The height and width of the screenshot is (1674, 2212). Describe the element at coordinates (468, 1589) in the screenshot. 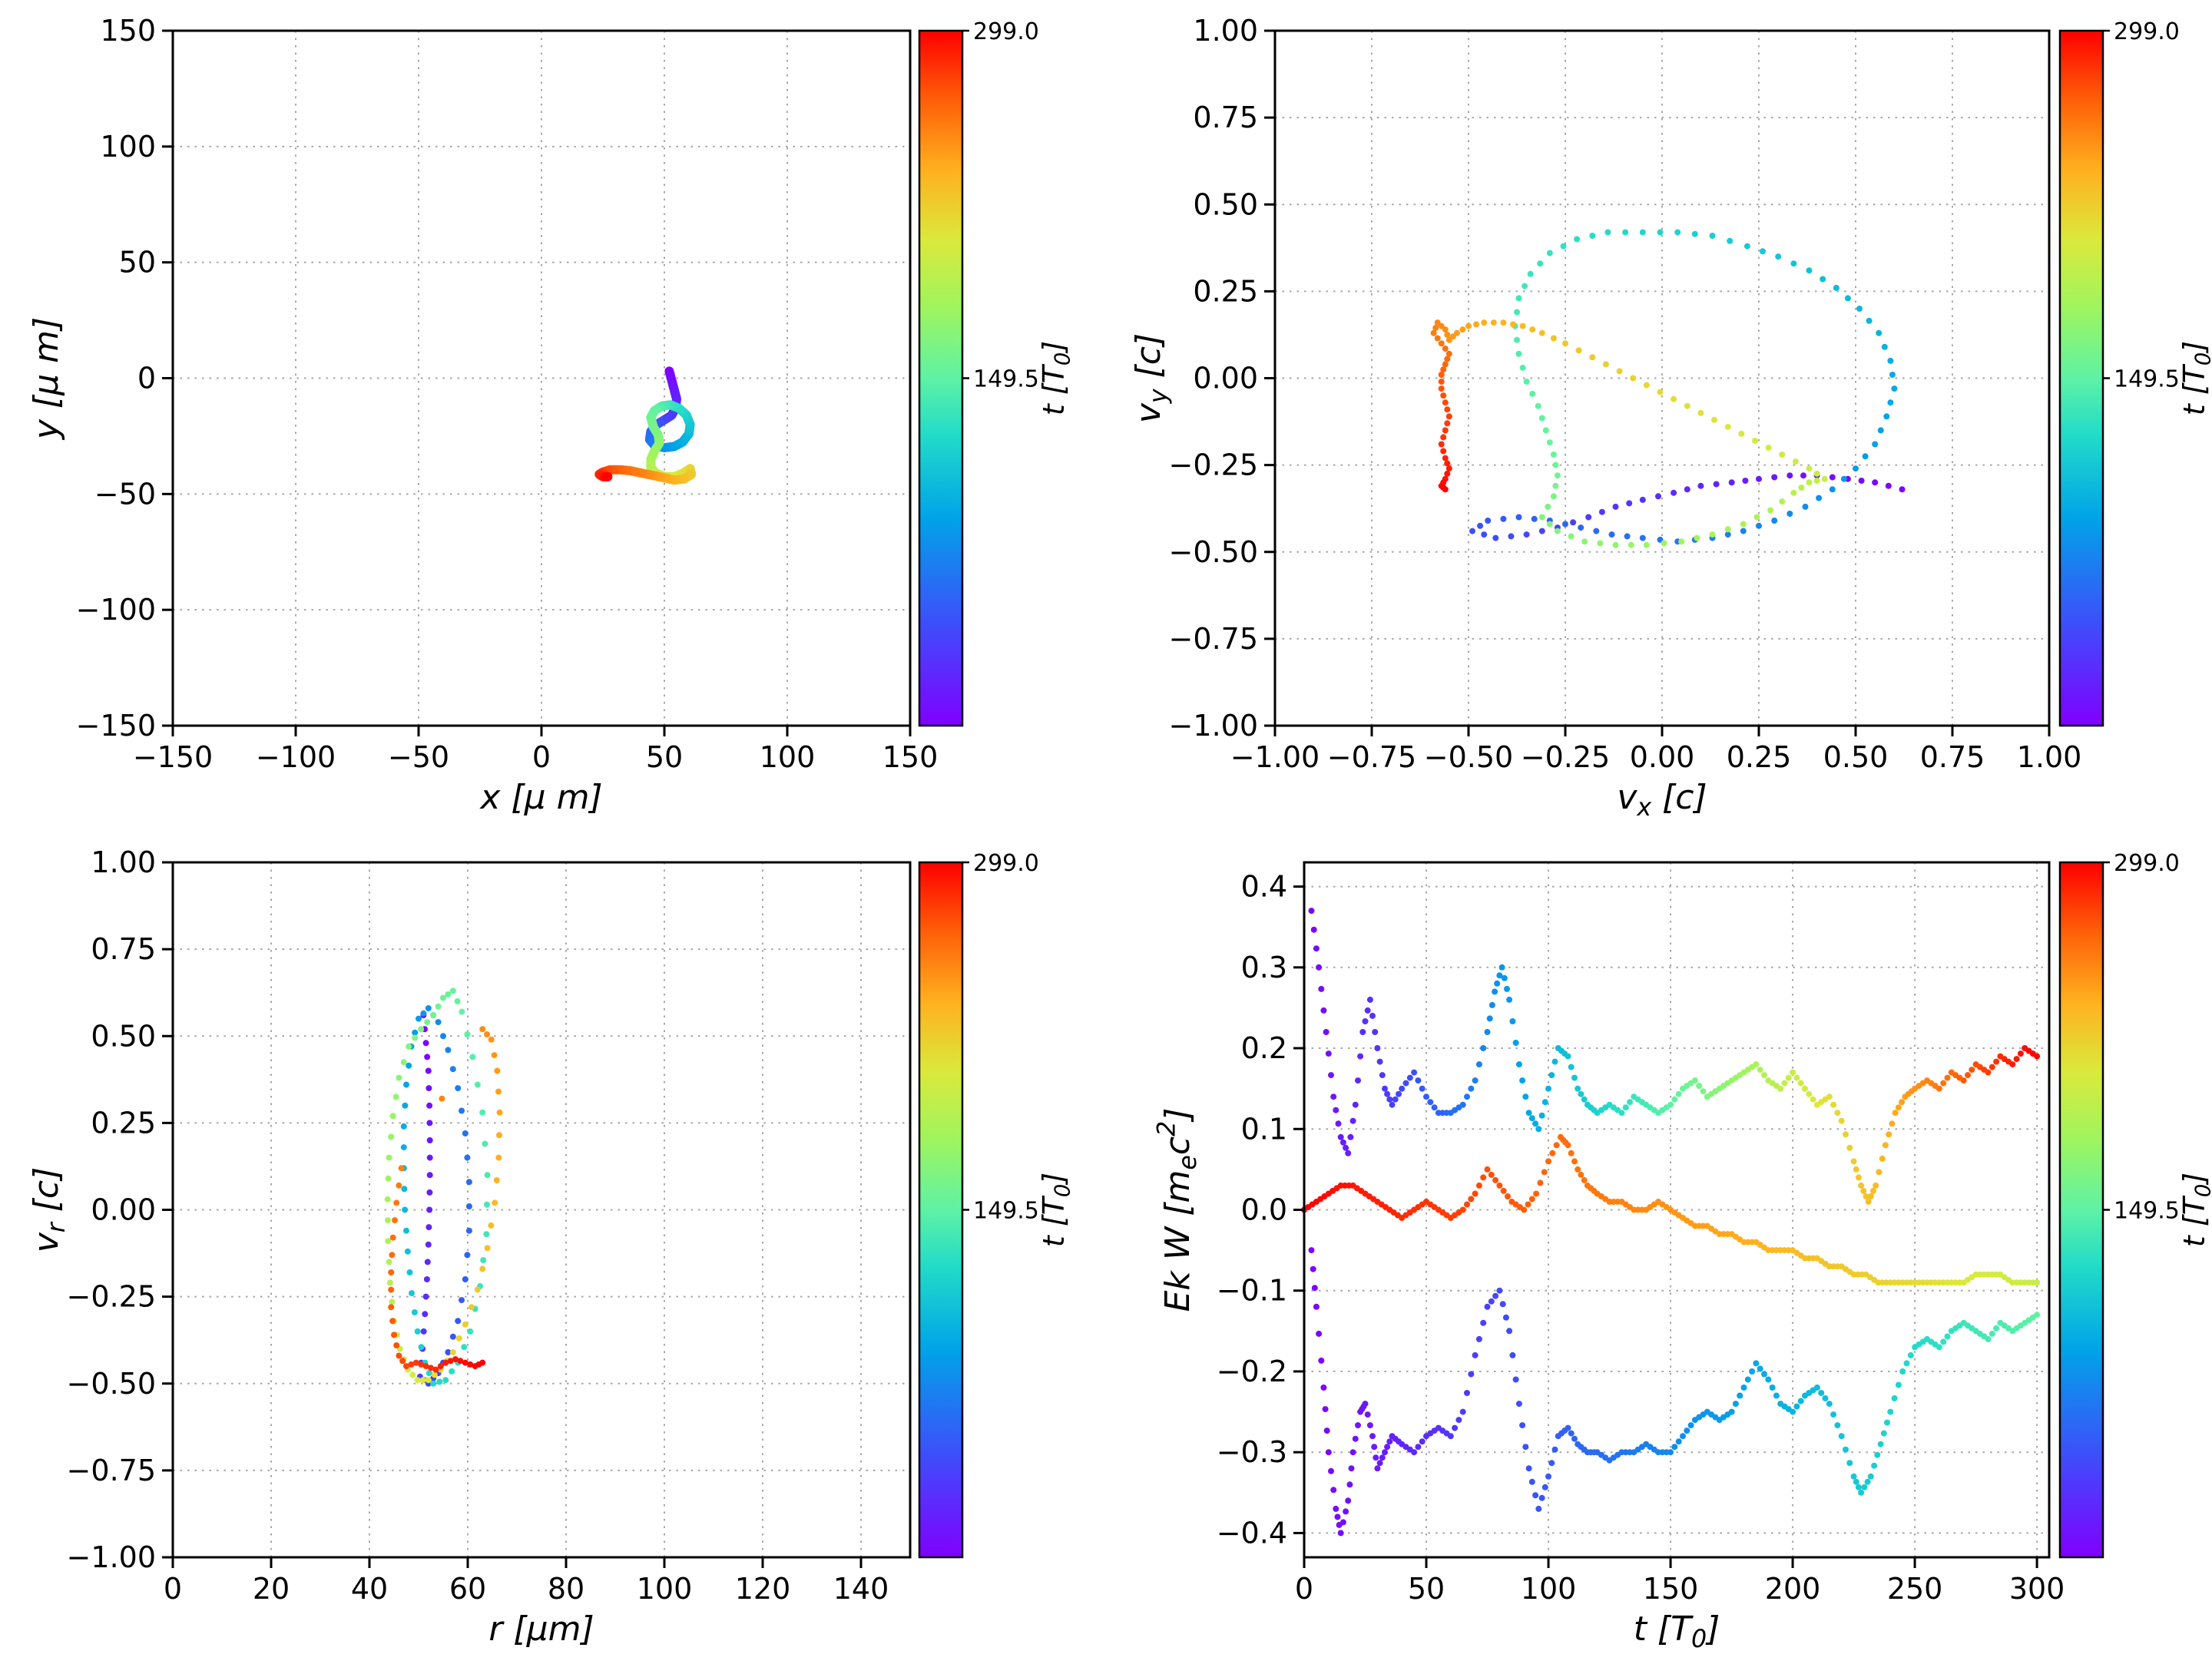

I see `svg-text: 60` at that location.